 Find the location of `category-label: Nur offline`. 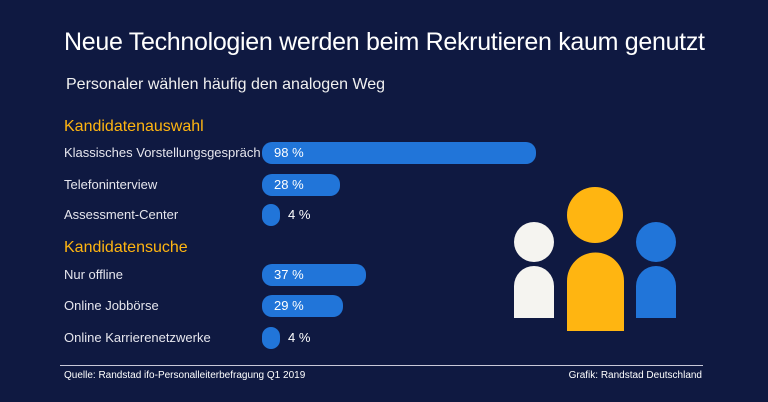

category-label: Nur offline is located at coordinates (94, 274).